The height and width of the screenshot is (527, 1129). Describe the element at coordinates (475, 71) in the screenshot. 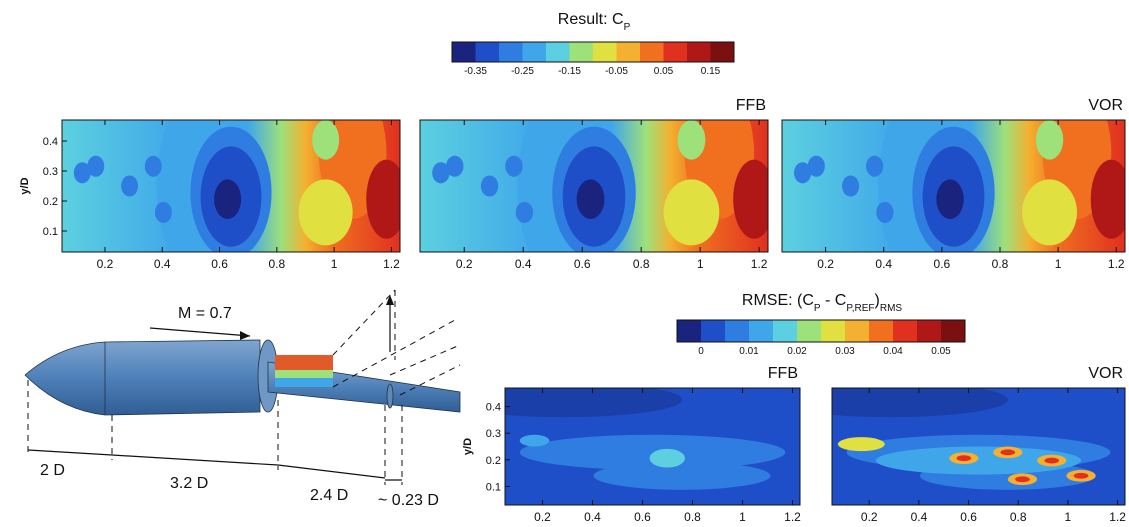

I see `colorbar-tick-label: -0.35` at that location.